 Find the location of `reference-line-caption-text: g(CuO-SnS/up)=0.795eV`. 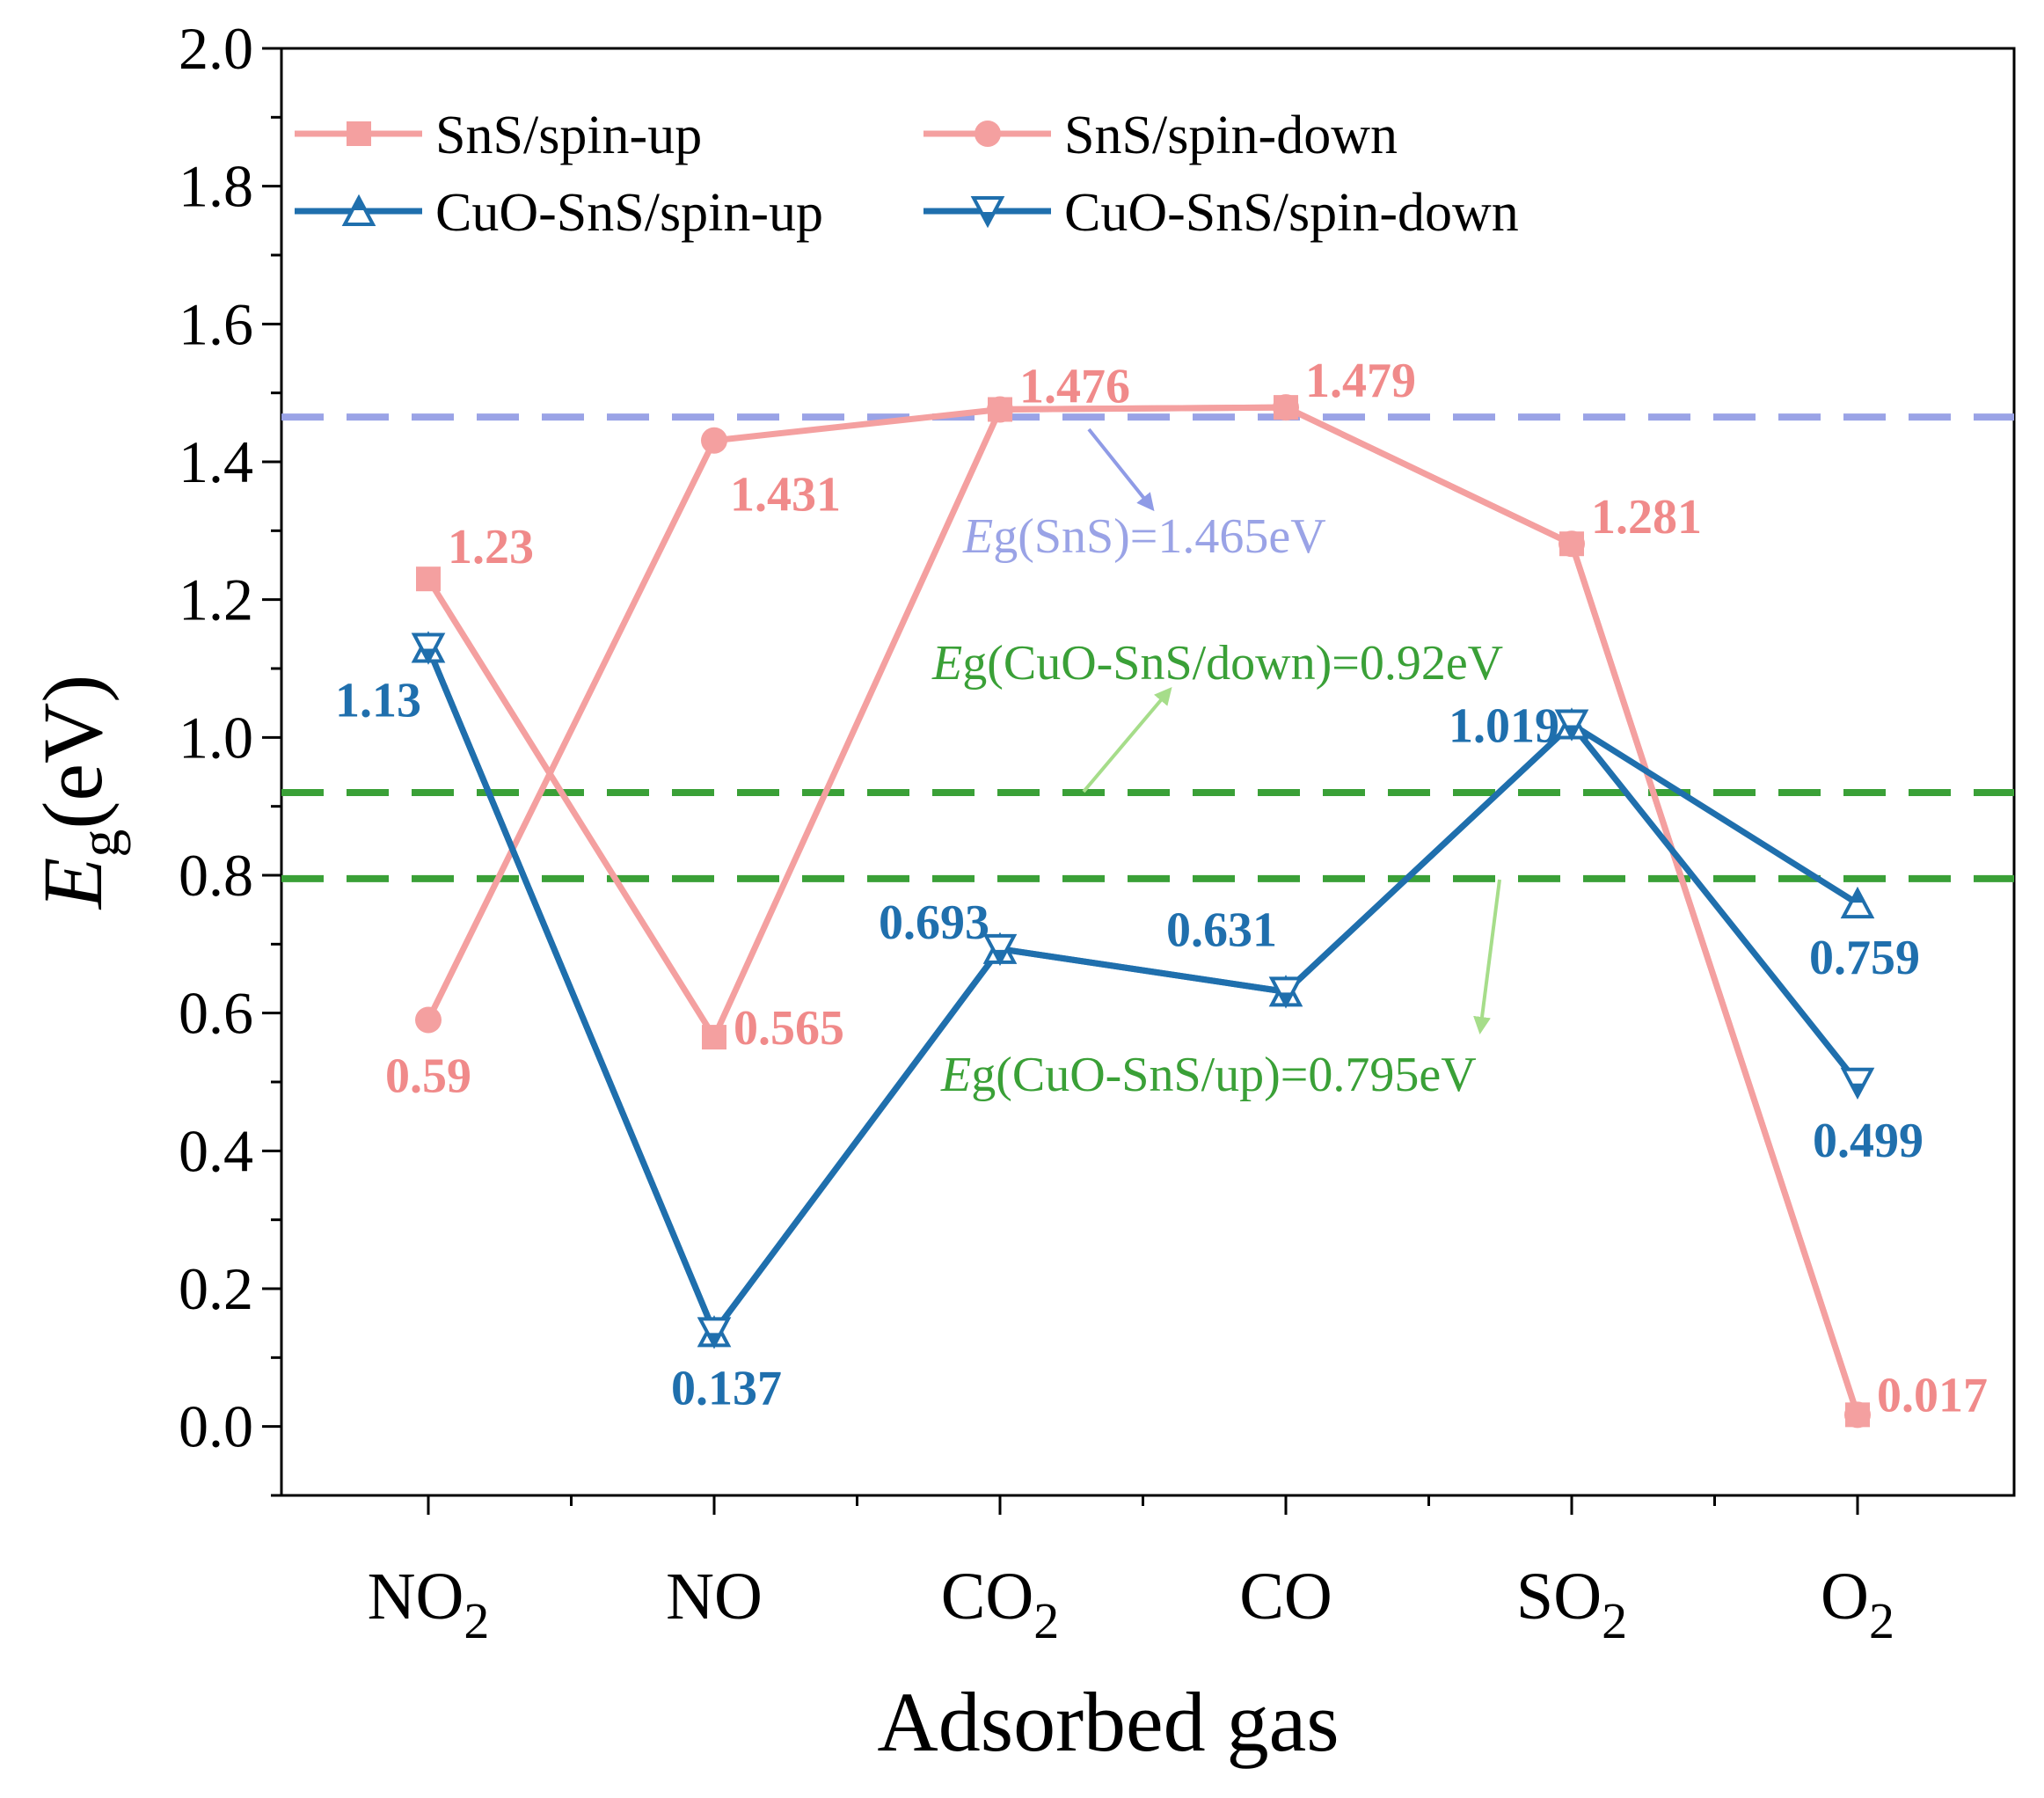

reference-line-caption-text: g(CuO-SnS/up)=0.795eV is located at coordinates (1223, 1075).